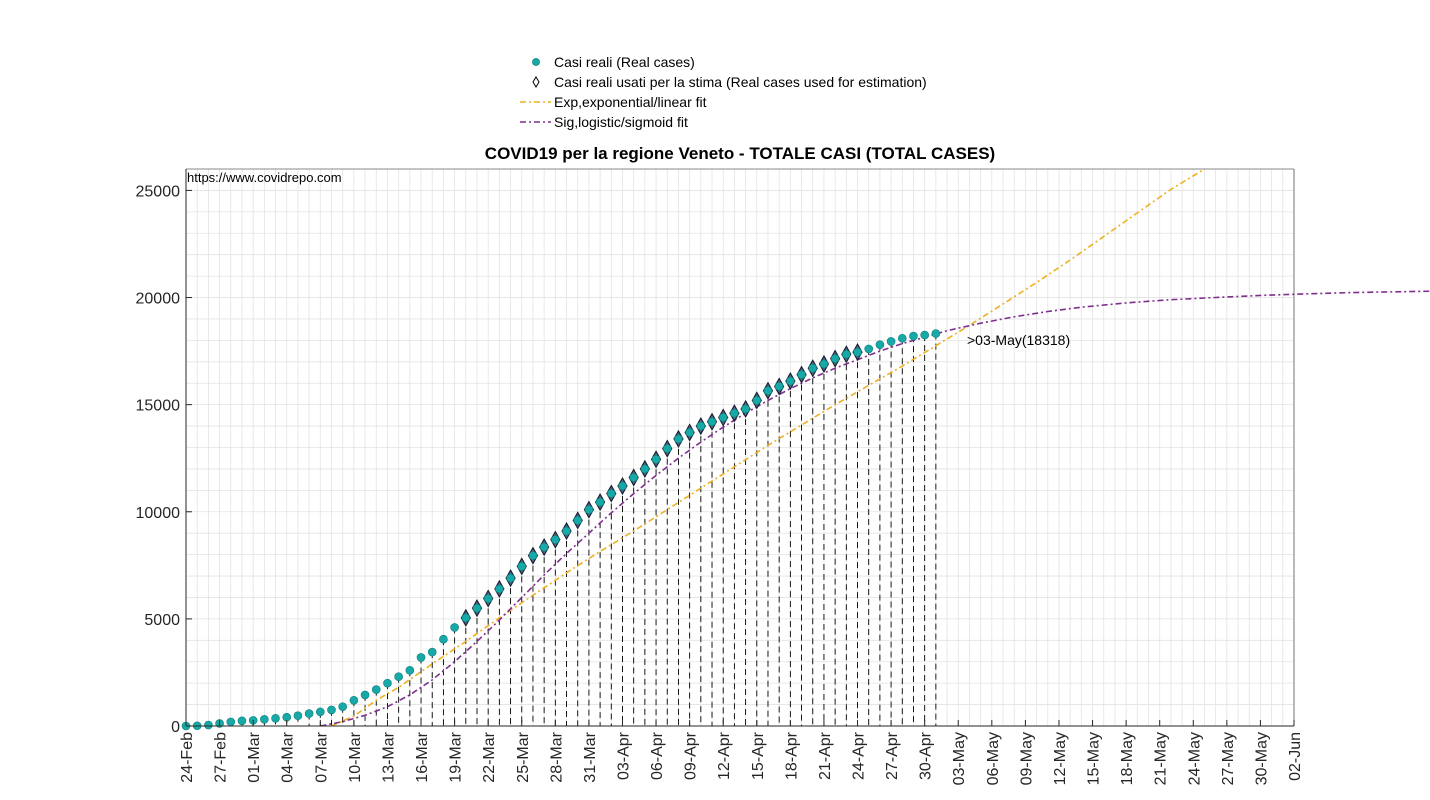  Describe the element at coordinates (630, 102) in the screenshot. I see `legend-label-exp: Exp,exponential/linear fit` at that location.